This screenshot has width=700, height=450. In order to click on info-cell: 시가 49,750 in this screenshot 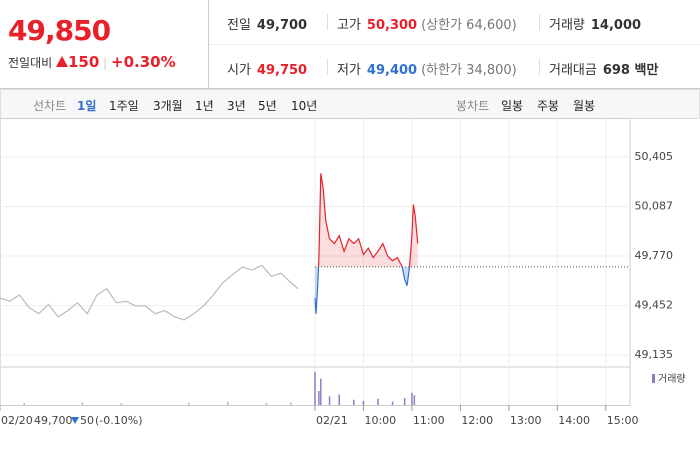, I will do `click(267, 68)`.